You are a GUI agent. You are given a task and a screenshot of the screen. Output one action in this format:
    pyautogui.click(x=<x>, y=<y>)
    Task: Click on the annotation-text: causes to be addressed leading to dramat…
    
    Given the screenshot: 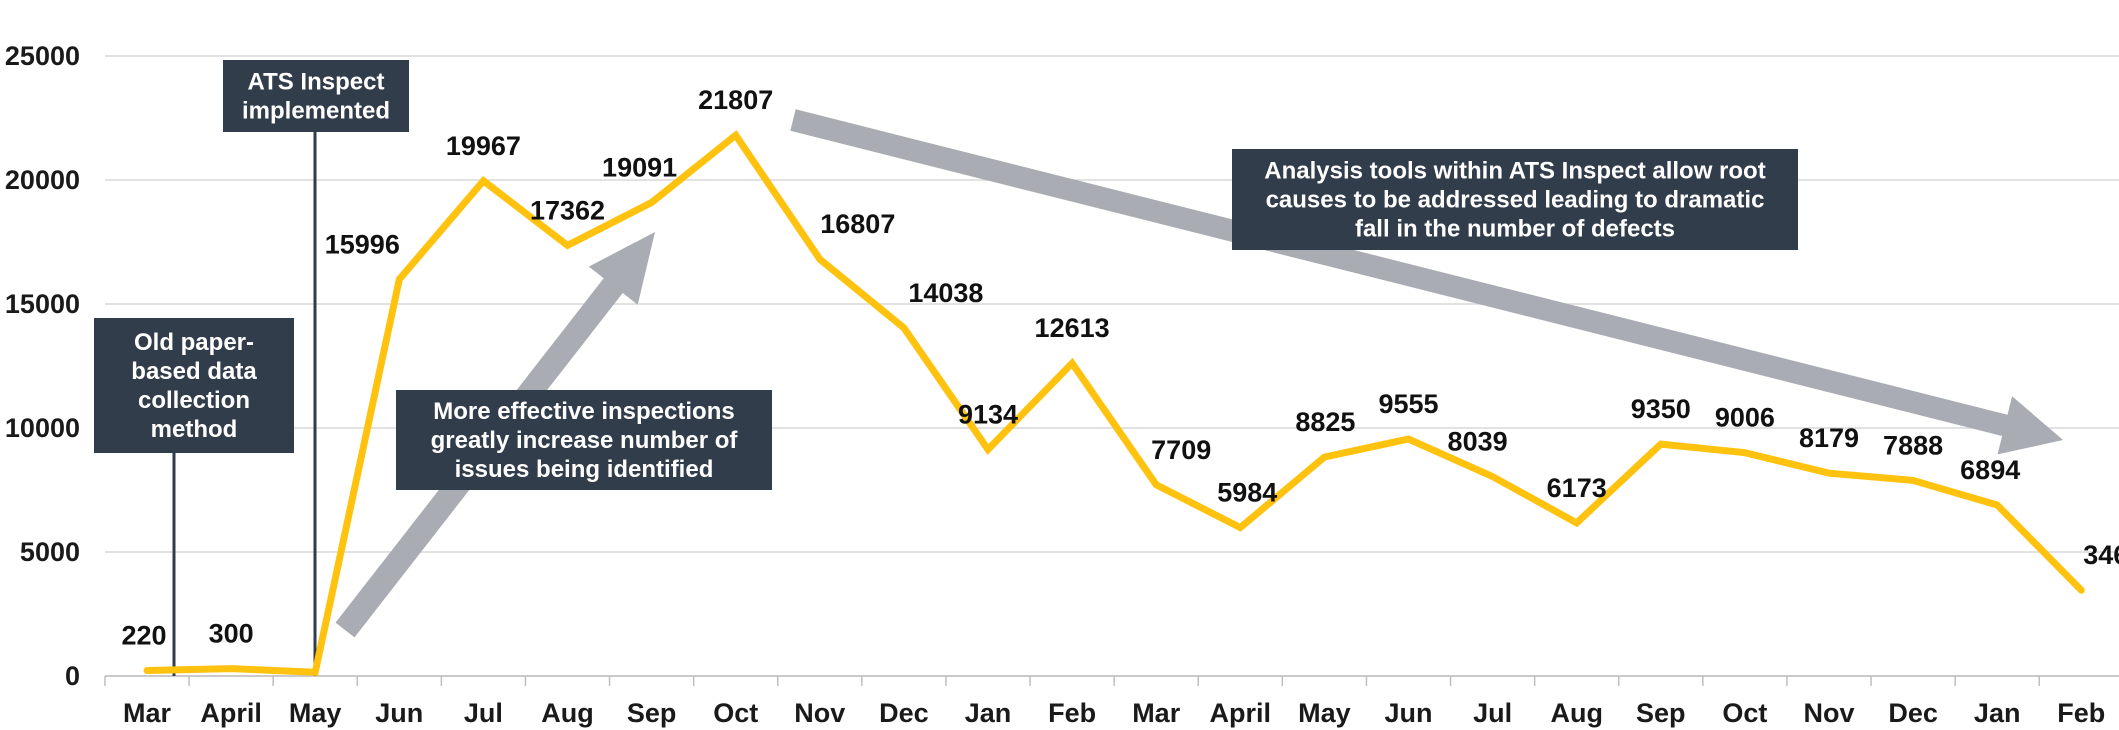 What is the action you would take?
    pyautogui.click(x=1515, y=200)
    